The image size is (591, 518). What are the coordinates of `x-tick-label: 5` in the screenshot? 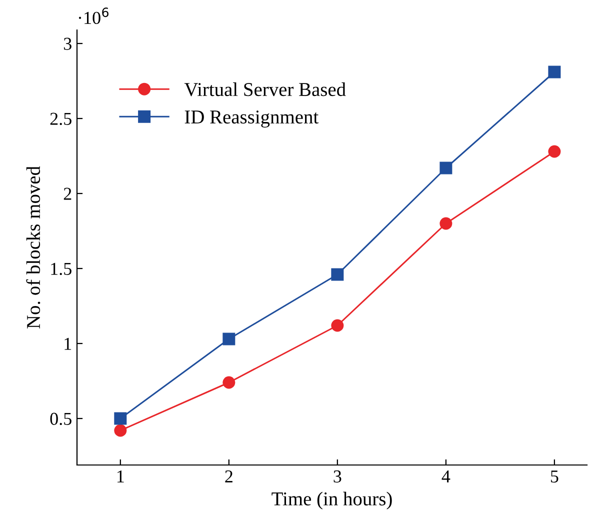 It's located at (554, 476).